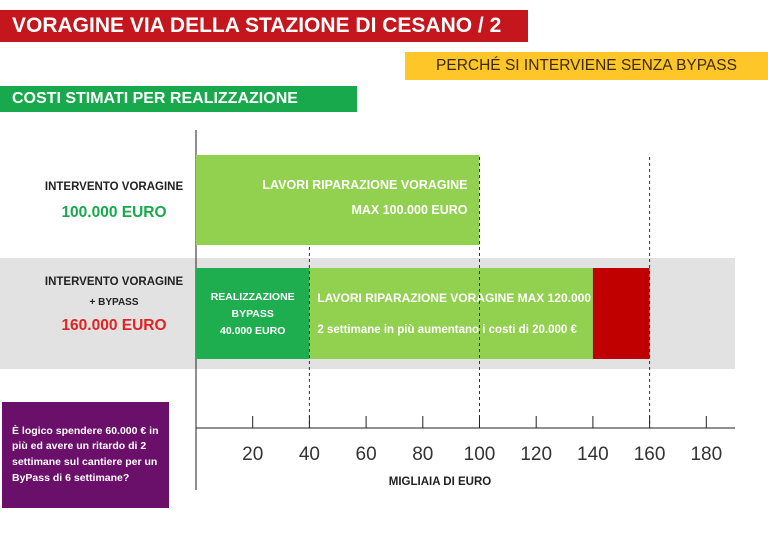 This screenshot has width=768, height=543. What do you see at coordinates (113, 212) in the screenshot?
I see `row-cost: 100.000 EURO` at bounding box center [113, 212].